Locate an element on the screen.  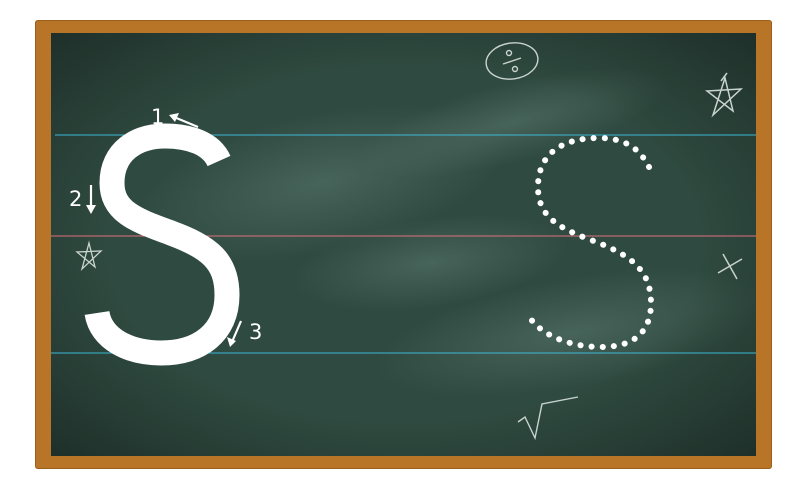
arrow-down-left-icon is located at coordinates (235, 333).